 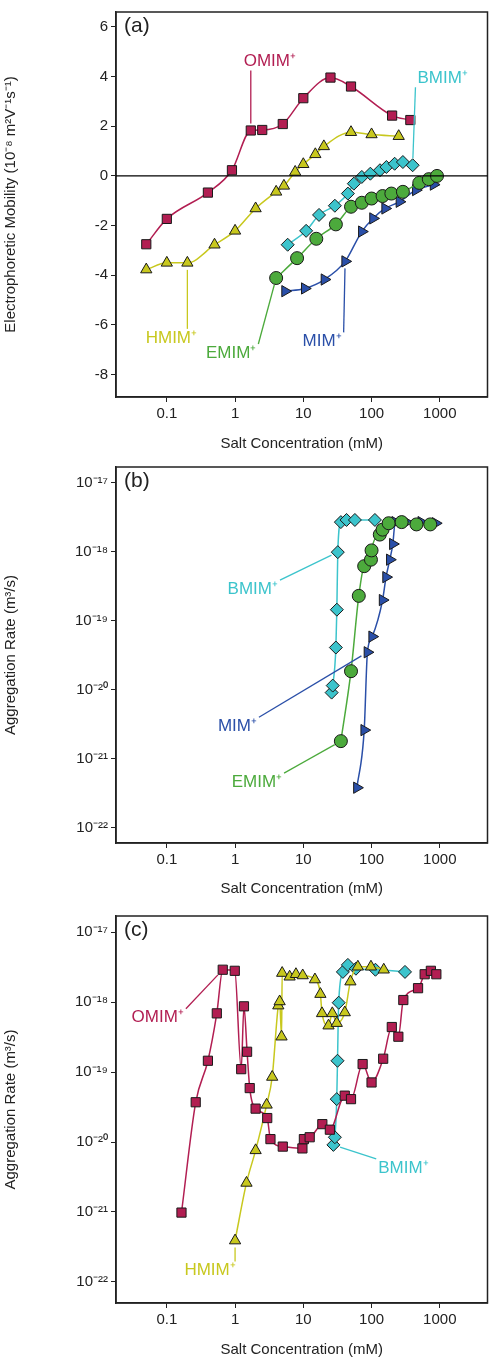 What do you see at coordinates (171, 337) in the screenshot?
I see `text: HMIM⁺` at bounding box center [171, 337].